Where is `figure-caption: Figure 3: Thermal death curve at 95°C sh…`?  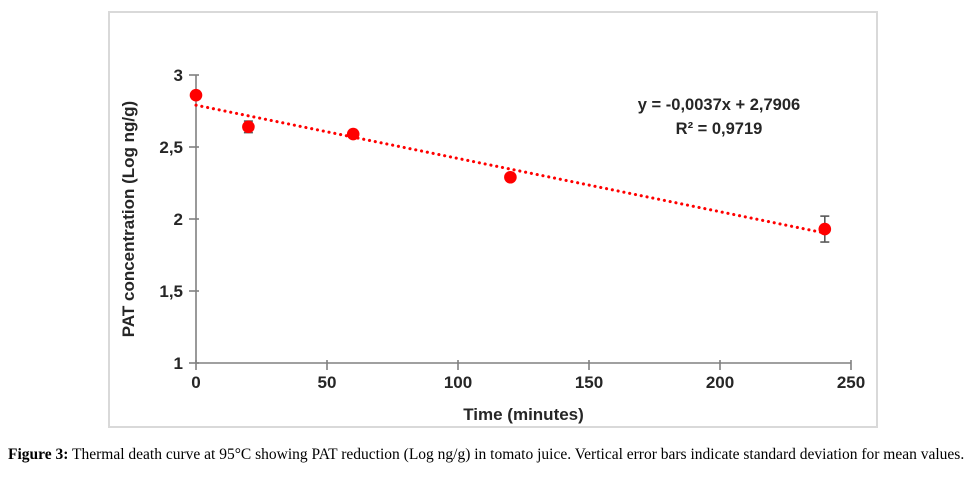
figure-caption: Figure 3: Thermal death curve at 95°C sh… is located at coordinates (487, 455).